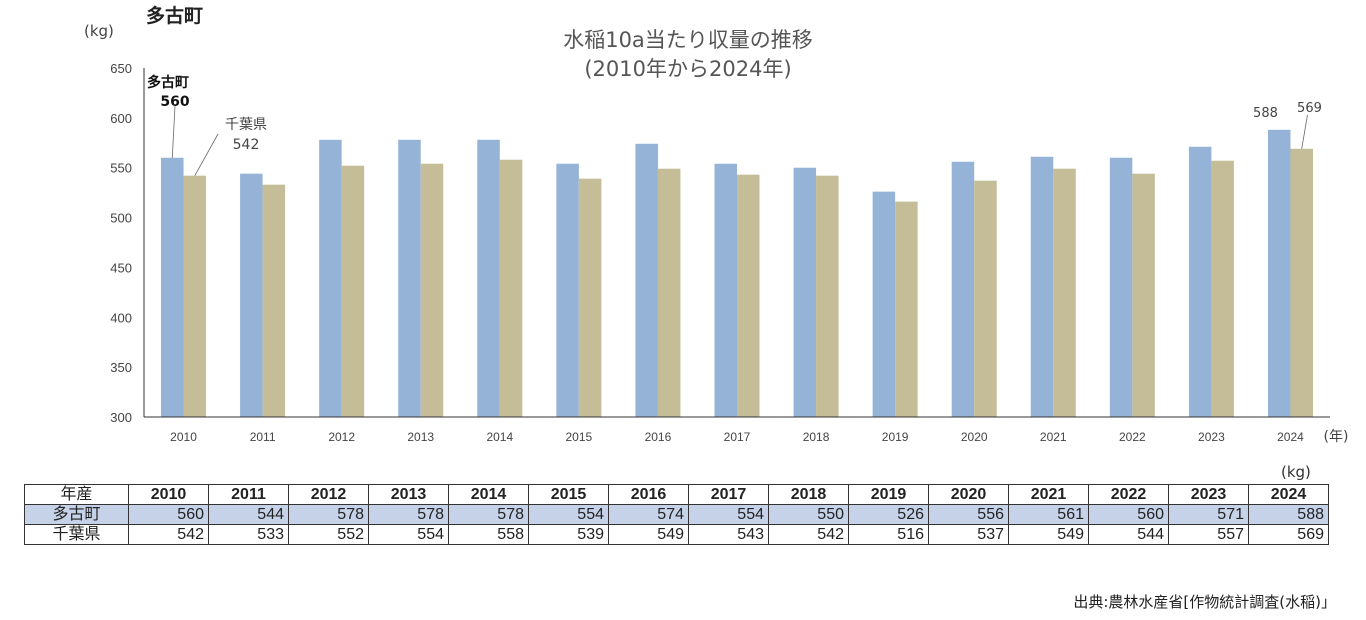 The width and height of the screenshot is (1366, 620). I want to click on table-cell: 552, so click(328, 534).